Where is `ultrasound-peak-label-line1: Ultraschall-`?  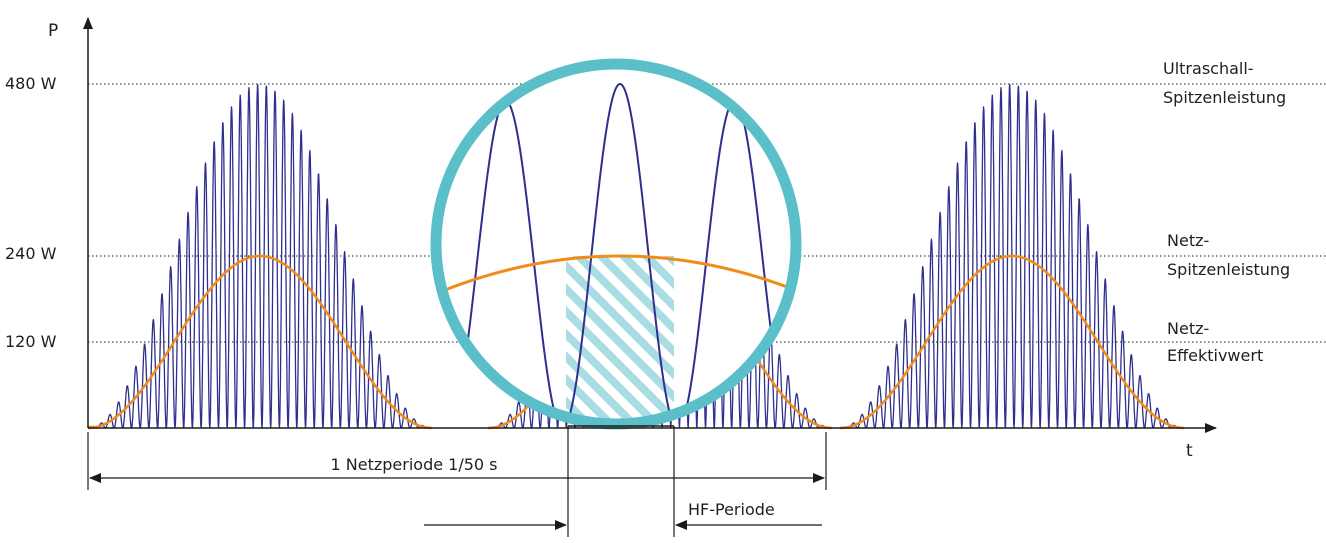
ultrasound-peak-label-line1: Ultraschall- is located at coordinates (1208, 68).